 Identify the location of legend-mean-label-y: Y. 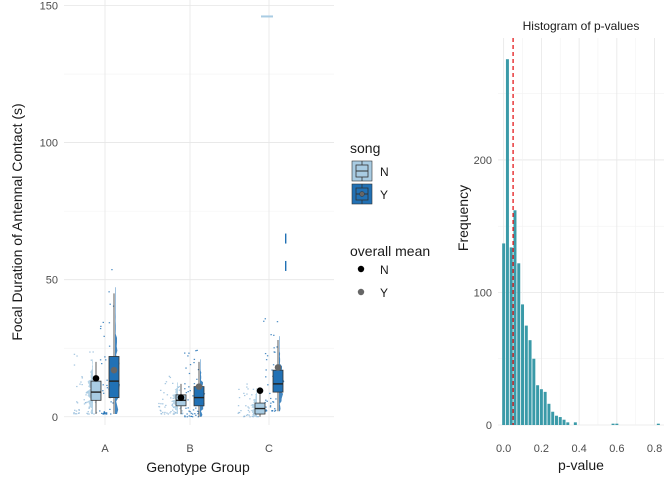
(384, 293).